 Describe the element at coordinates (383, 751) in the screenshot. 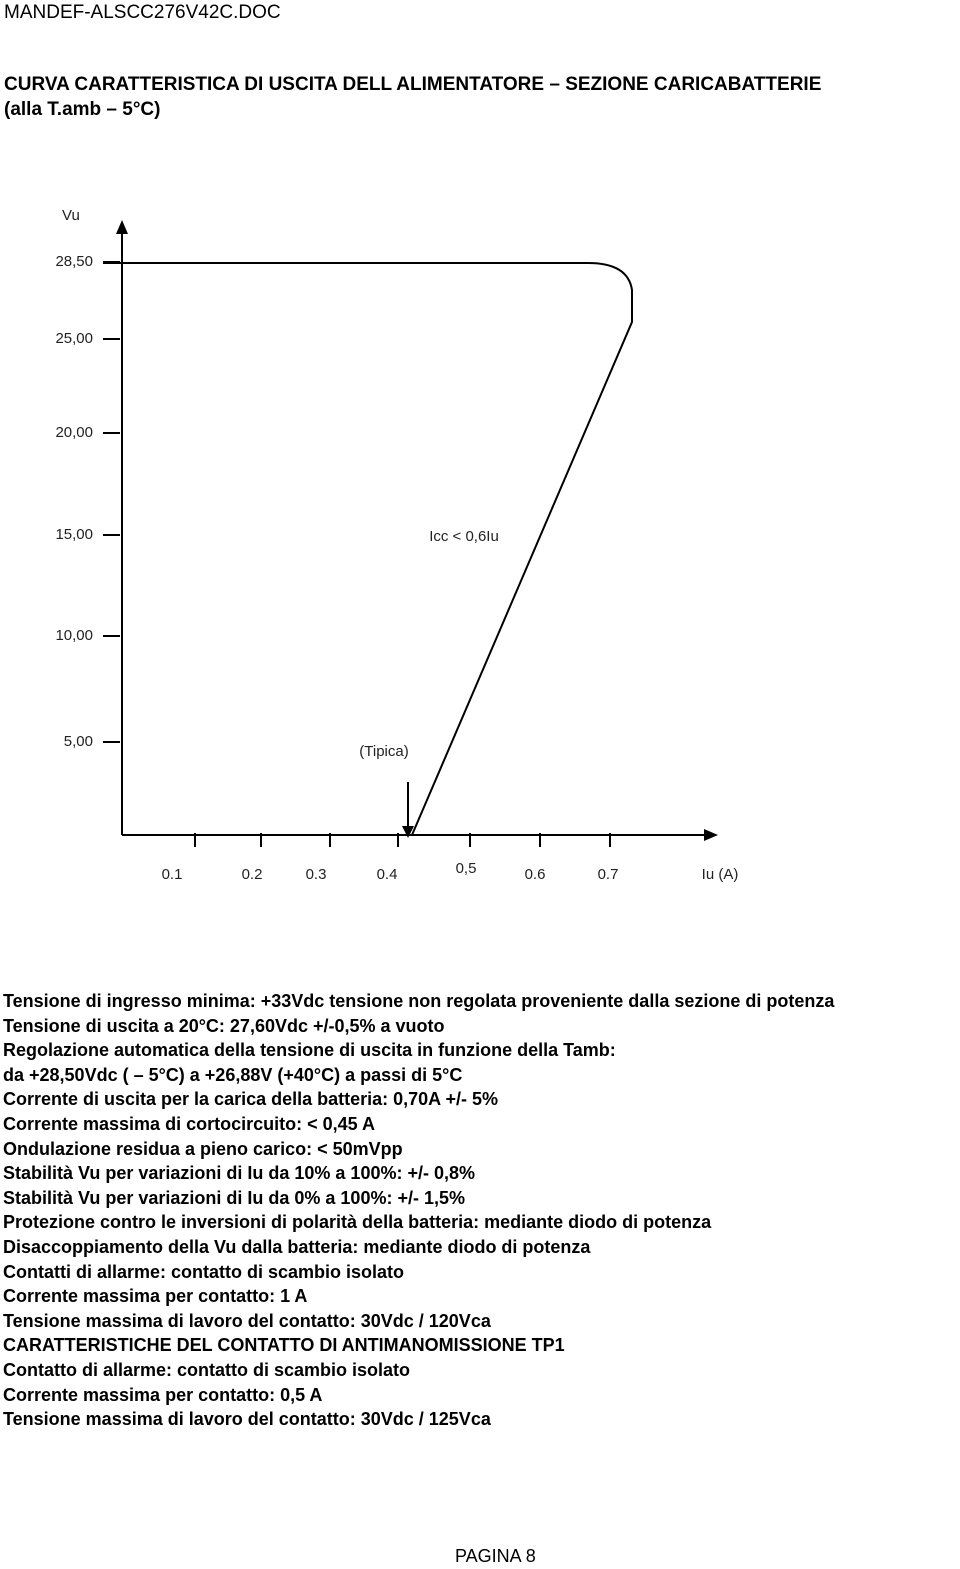

I see `annotation: (Tipica)` at that location.